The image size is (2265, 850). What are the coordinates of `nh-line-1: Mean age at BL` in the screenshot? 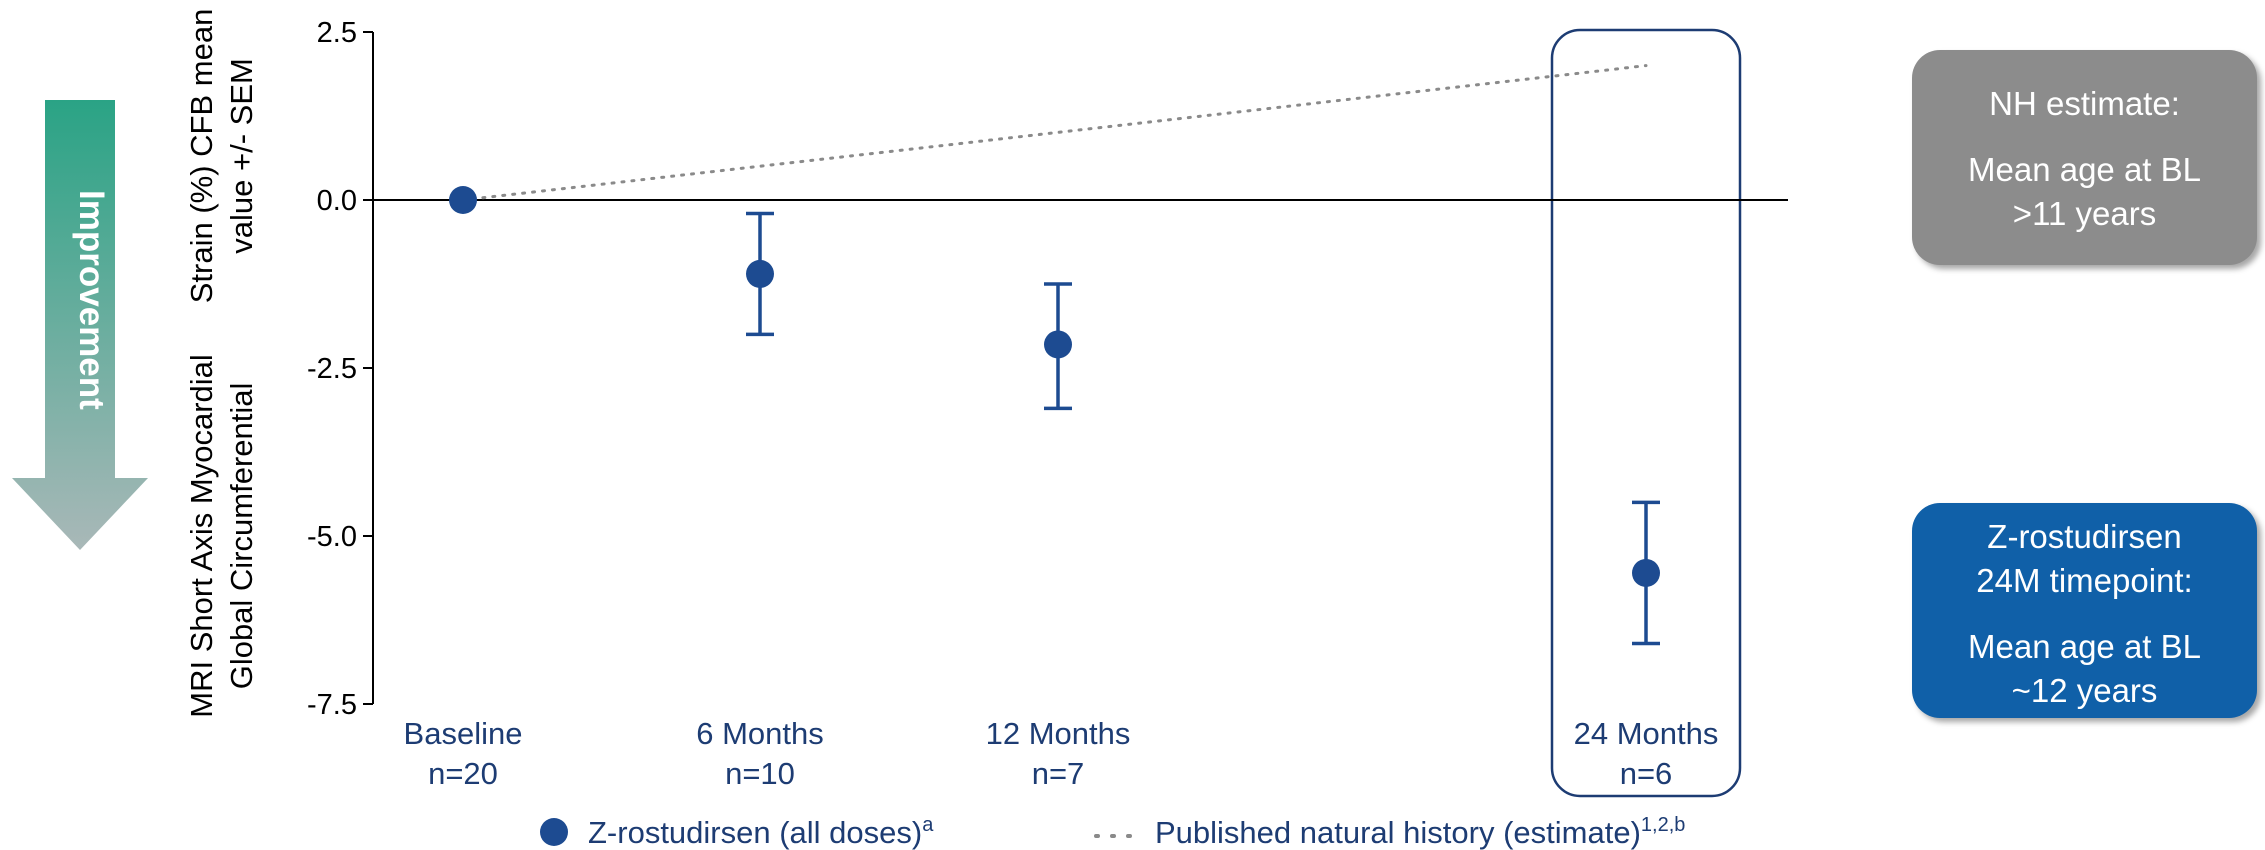 It's located at (2084, 169).